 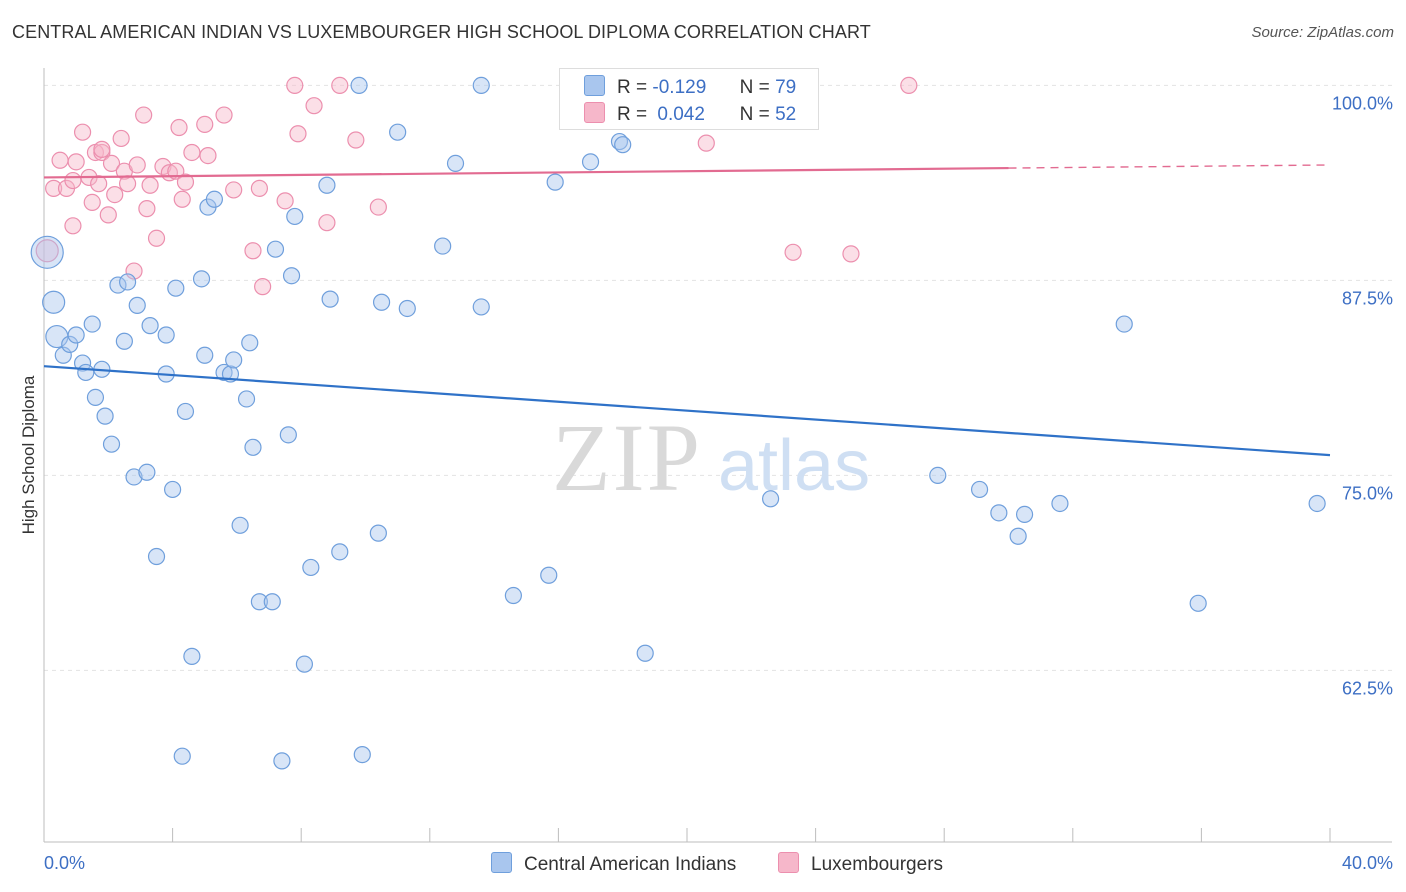 I want to click on legend-n-label-blue: N =, so click(x=754, y=87).